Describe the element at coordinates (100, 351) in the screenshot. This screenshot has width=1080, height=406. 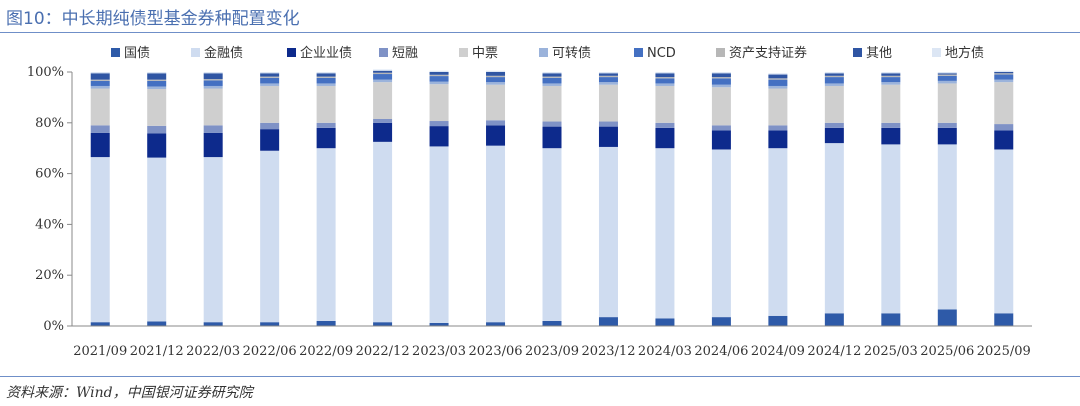
I see `x-tick-label: 2021/09` at that location.